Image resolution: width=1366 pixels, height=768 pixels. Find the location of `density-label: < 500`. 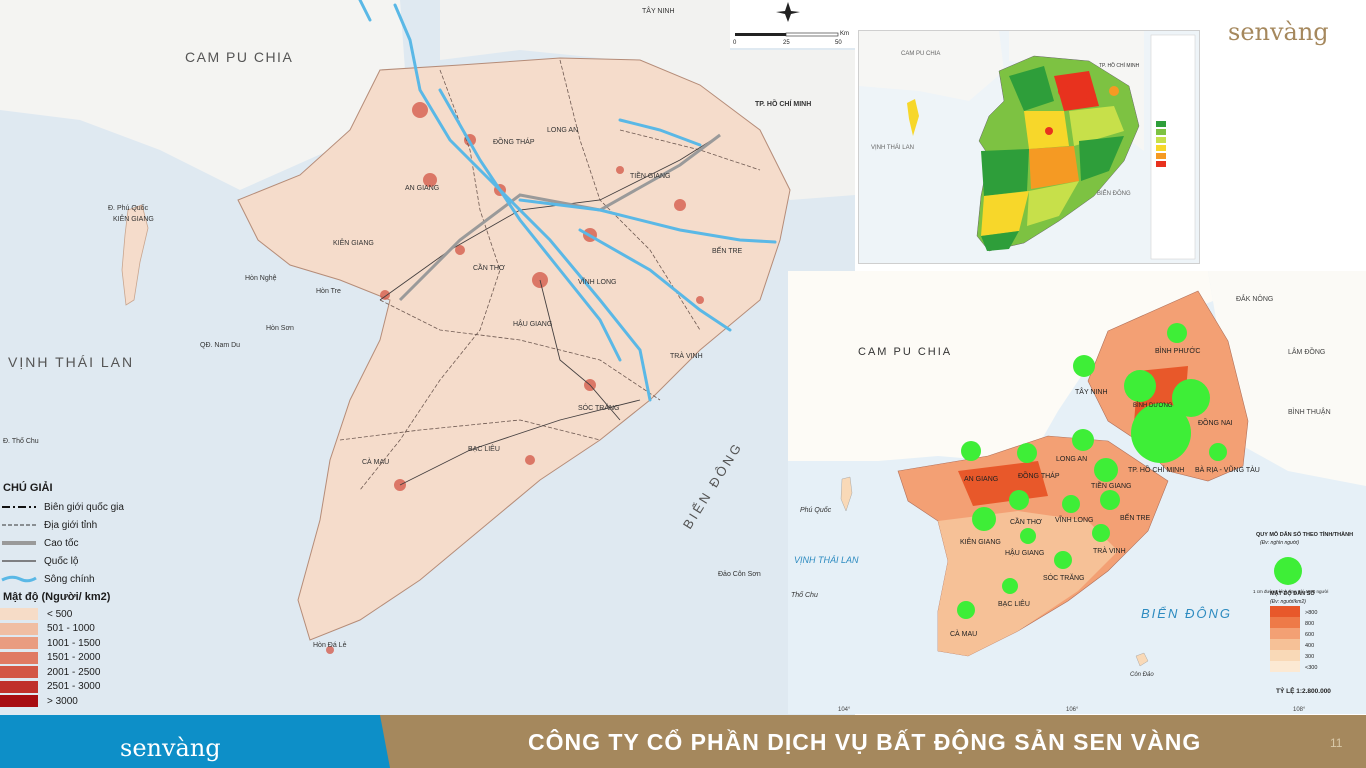

density-label: < 500 is located at coordinates (60, 614).